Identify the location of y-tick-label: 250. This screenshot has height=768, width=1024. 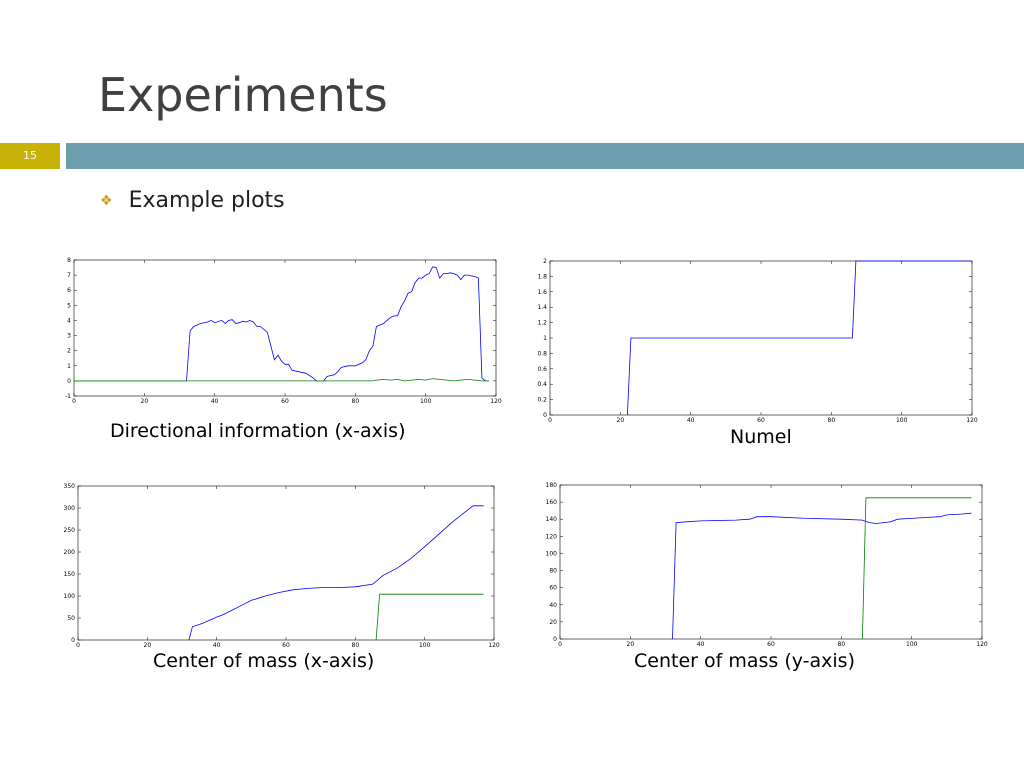
(70, 530).